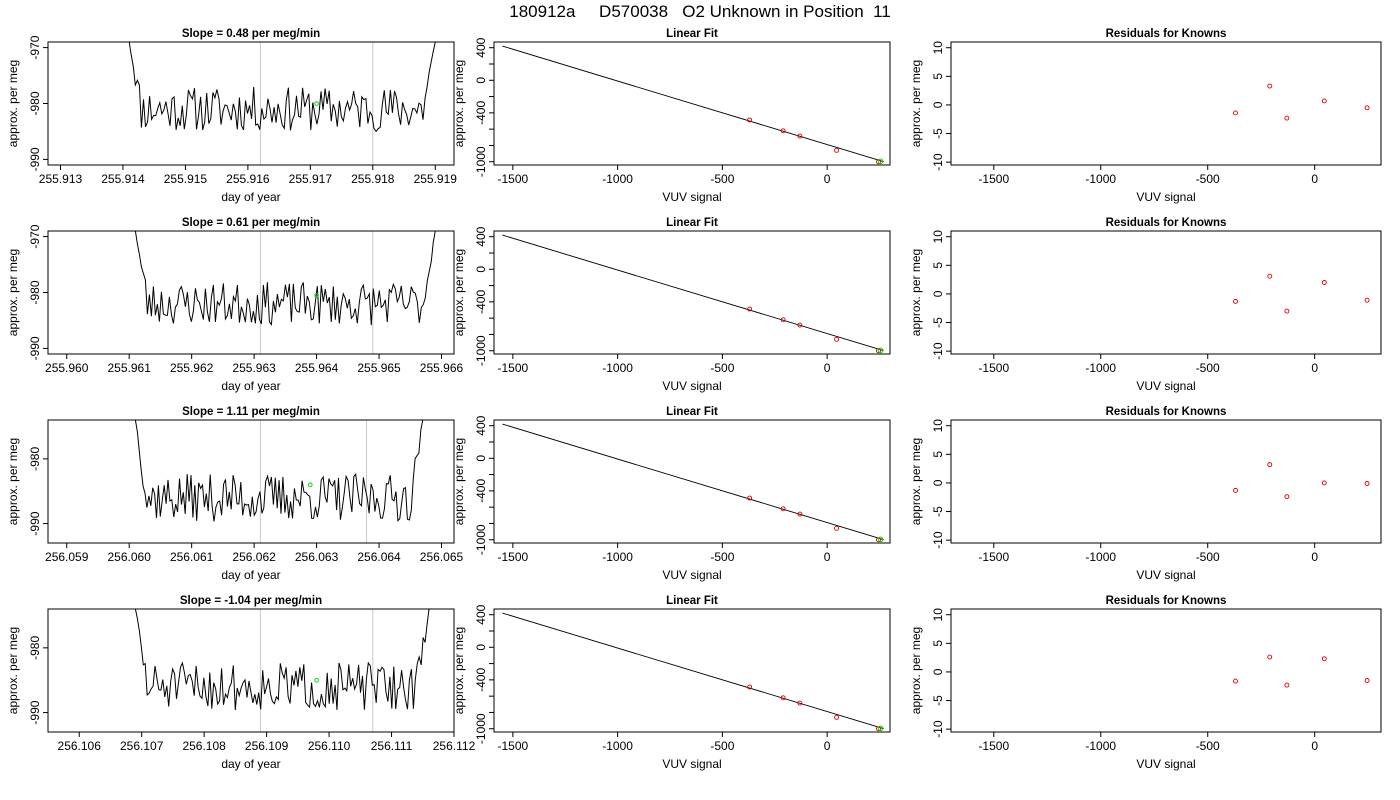  Describe the element at coordinates (35, 236) in the screenshot. I see `y-tick-label: -970` at that location.